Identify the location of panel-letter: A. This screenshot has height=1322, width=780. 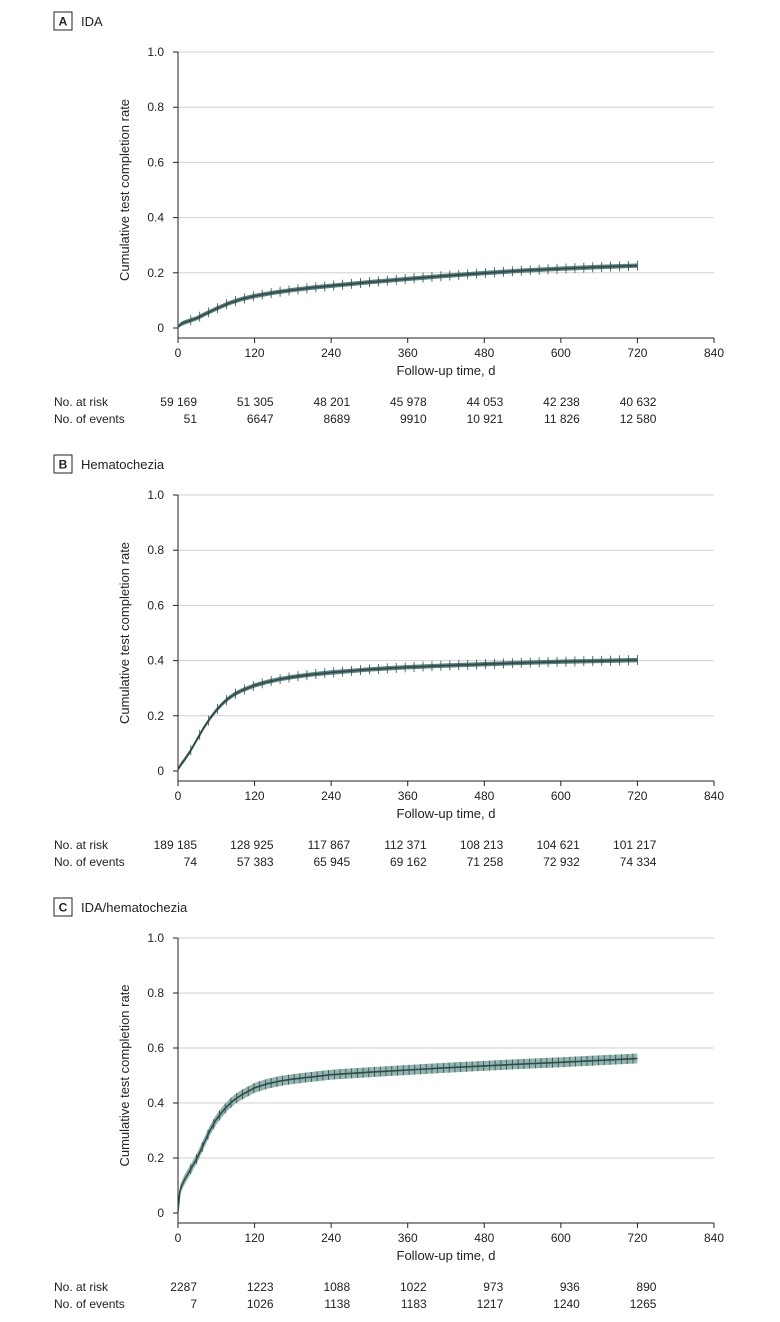
(63, 22).